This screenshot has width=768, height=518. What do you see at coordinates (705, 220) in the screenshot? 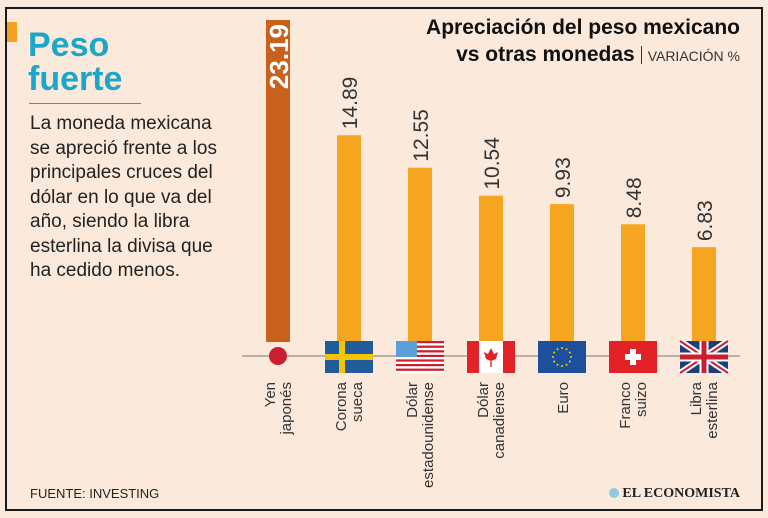
I see `value-label-6: 6.83` at bounding box center [705, 220].